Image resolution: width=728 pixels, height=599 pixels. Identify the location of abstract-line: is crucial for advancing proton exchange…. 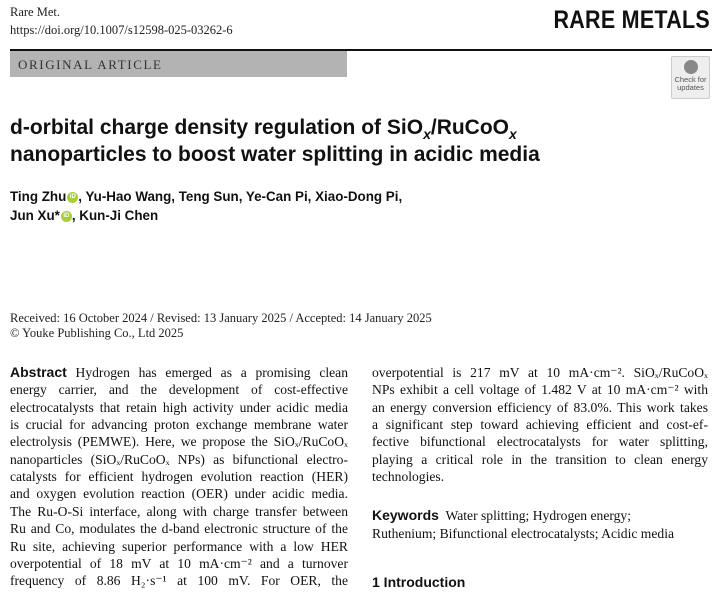
(179, 425).